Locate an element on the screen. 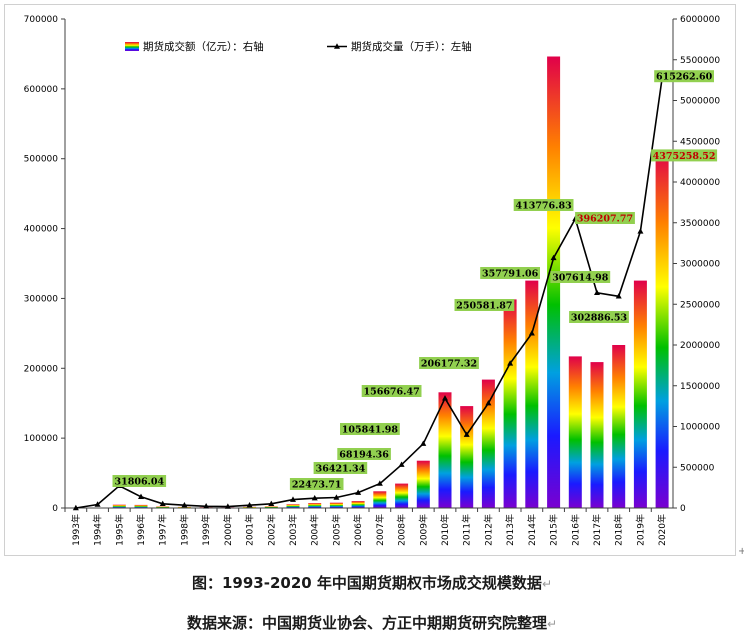 The image size is (744, 635). x-tick-label: 2018年 is located at coordinates (619, 530).